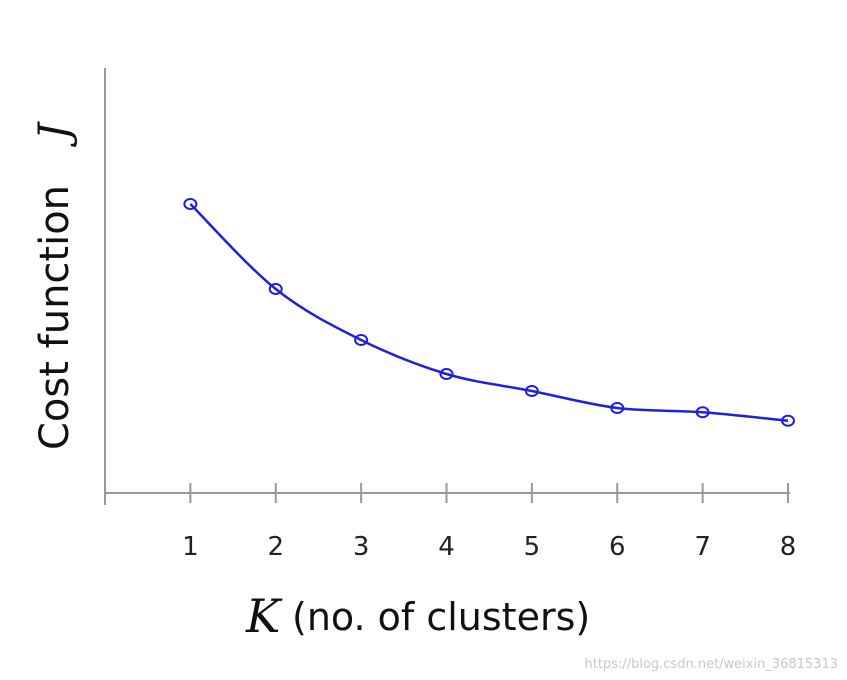  I want to click on y-axis-variable: J, so click(53, 134).